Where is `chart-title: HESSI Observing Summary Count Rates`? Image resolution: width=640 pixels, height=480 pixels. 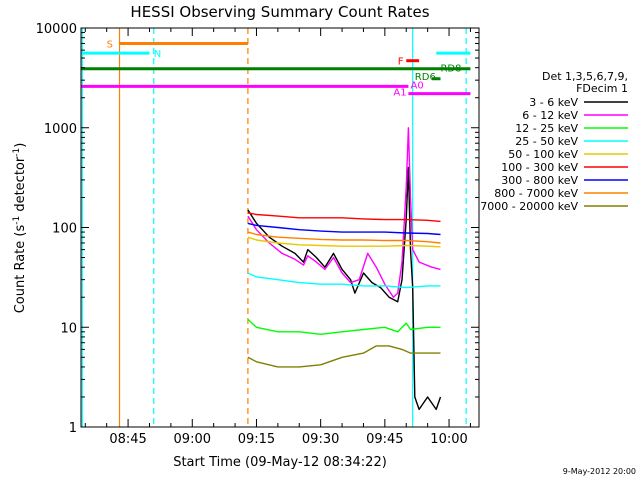
chart-title: HESSI Observing Summary Count Rates is located at coordinates (279, 12).